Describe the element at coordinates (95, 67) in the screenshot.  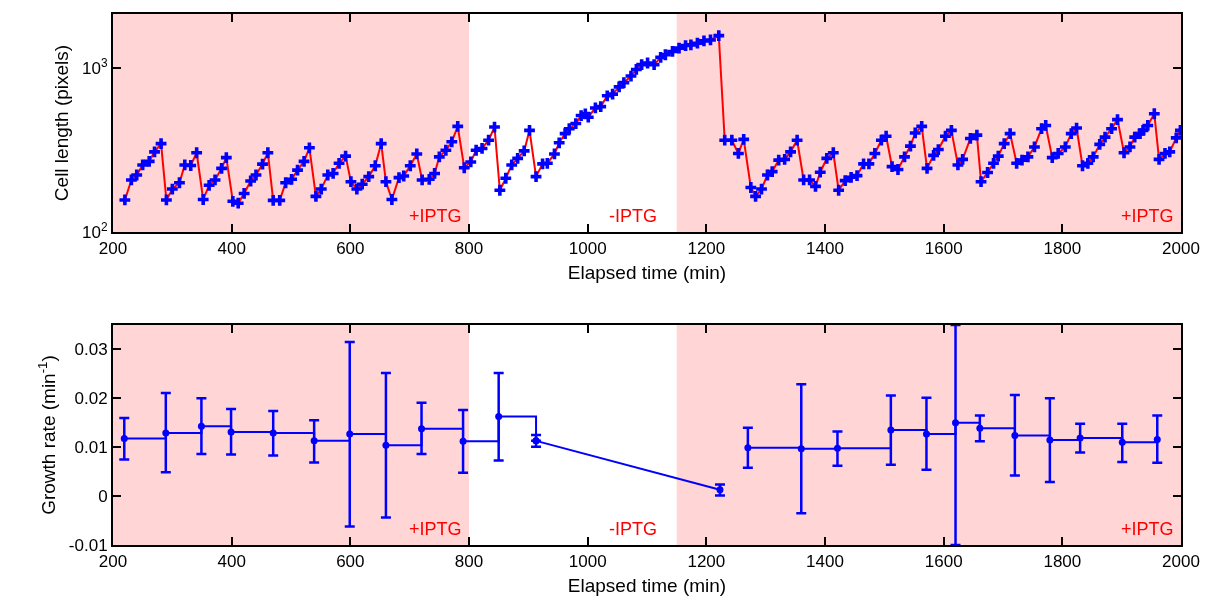
I see `y-tick-label: 10$^{3}$` at that location.